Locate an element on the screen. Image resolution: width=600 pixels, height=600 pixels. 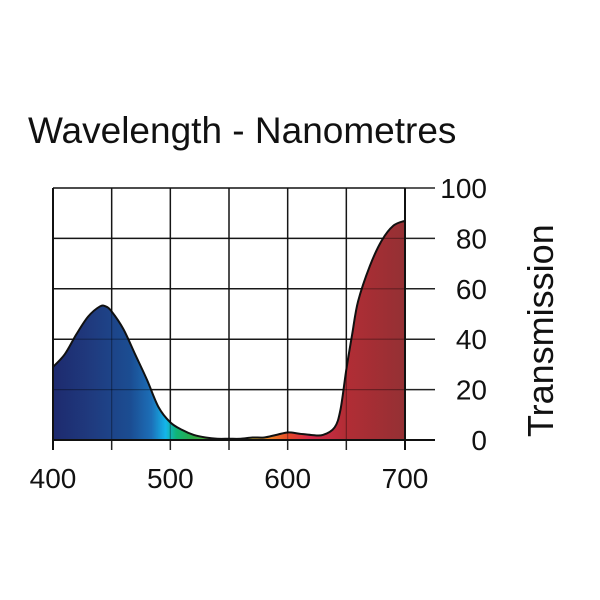
y-tick-label: 40 is located at coordinates (471, 339).